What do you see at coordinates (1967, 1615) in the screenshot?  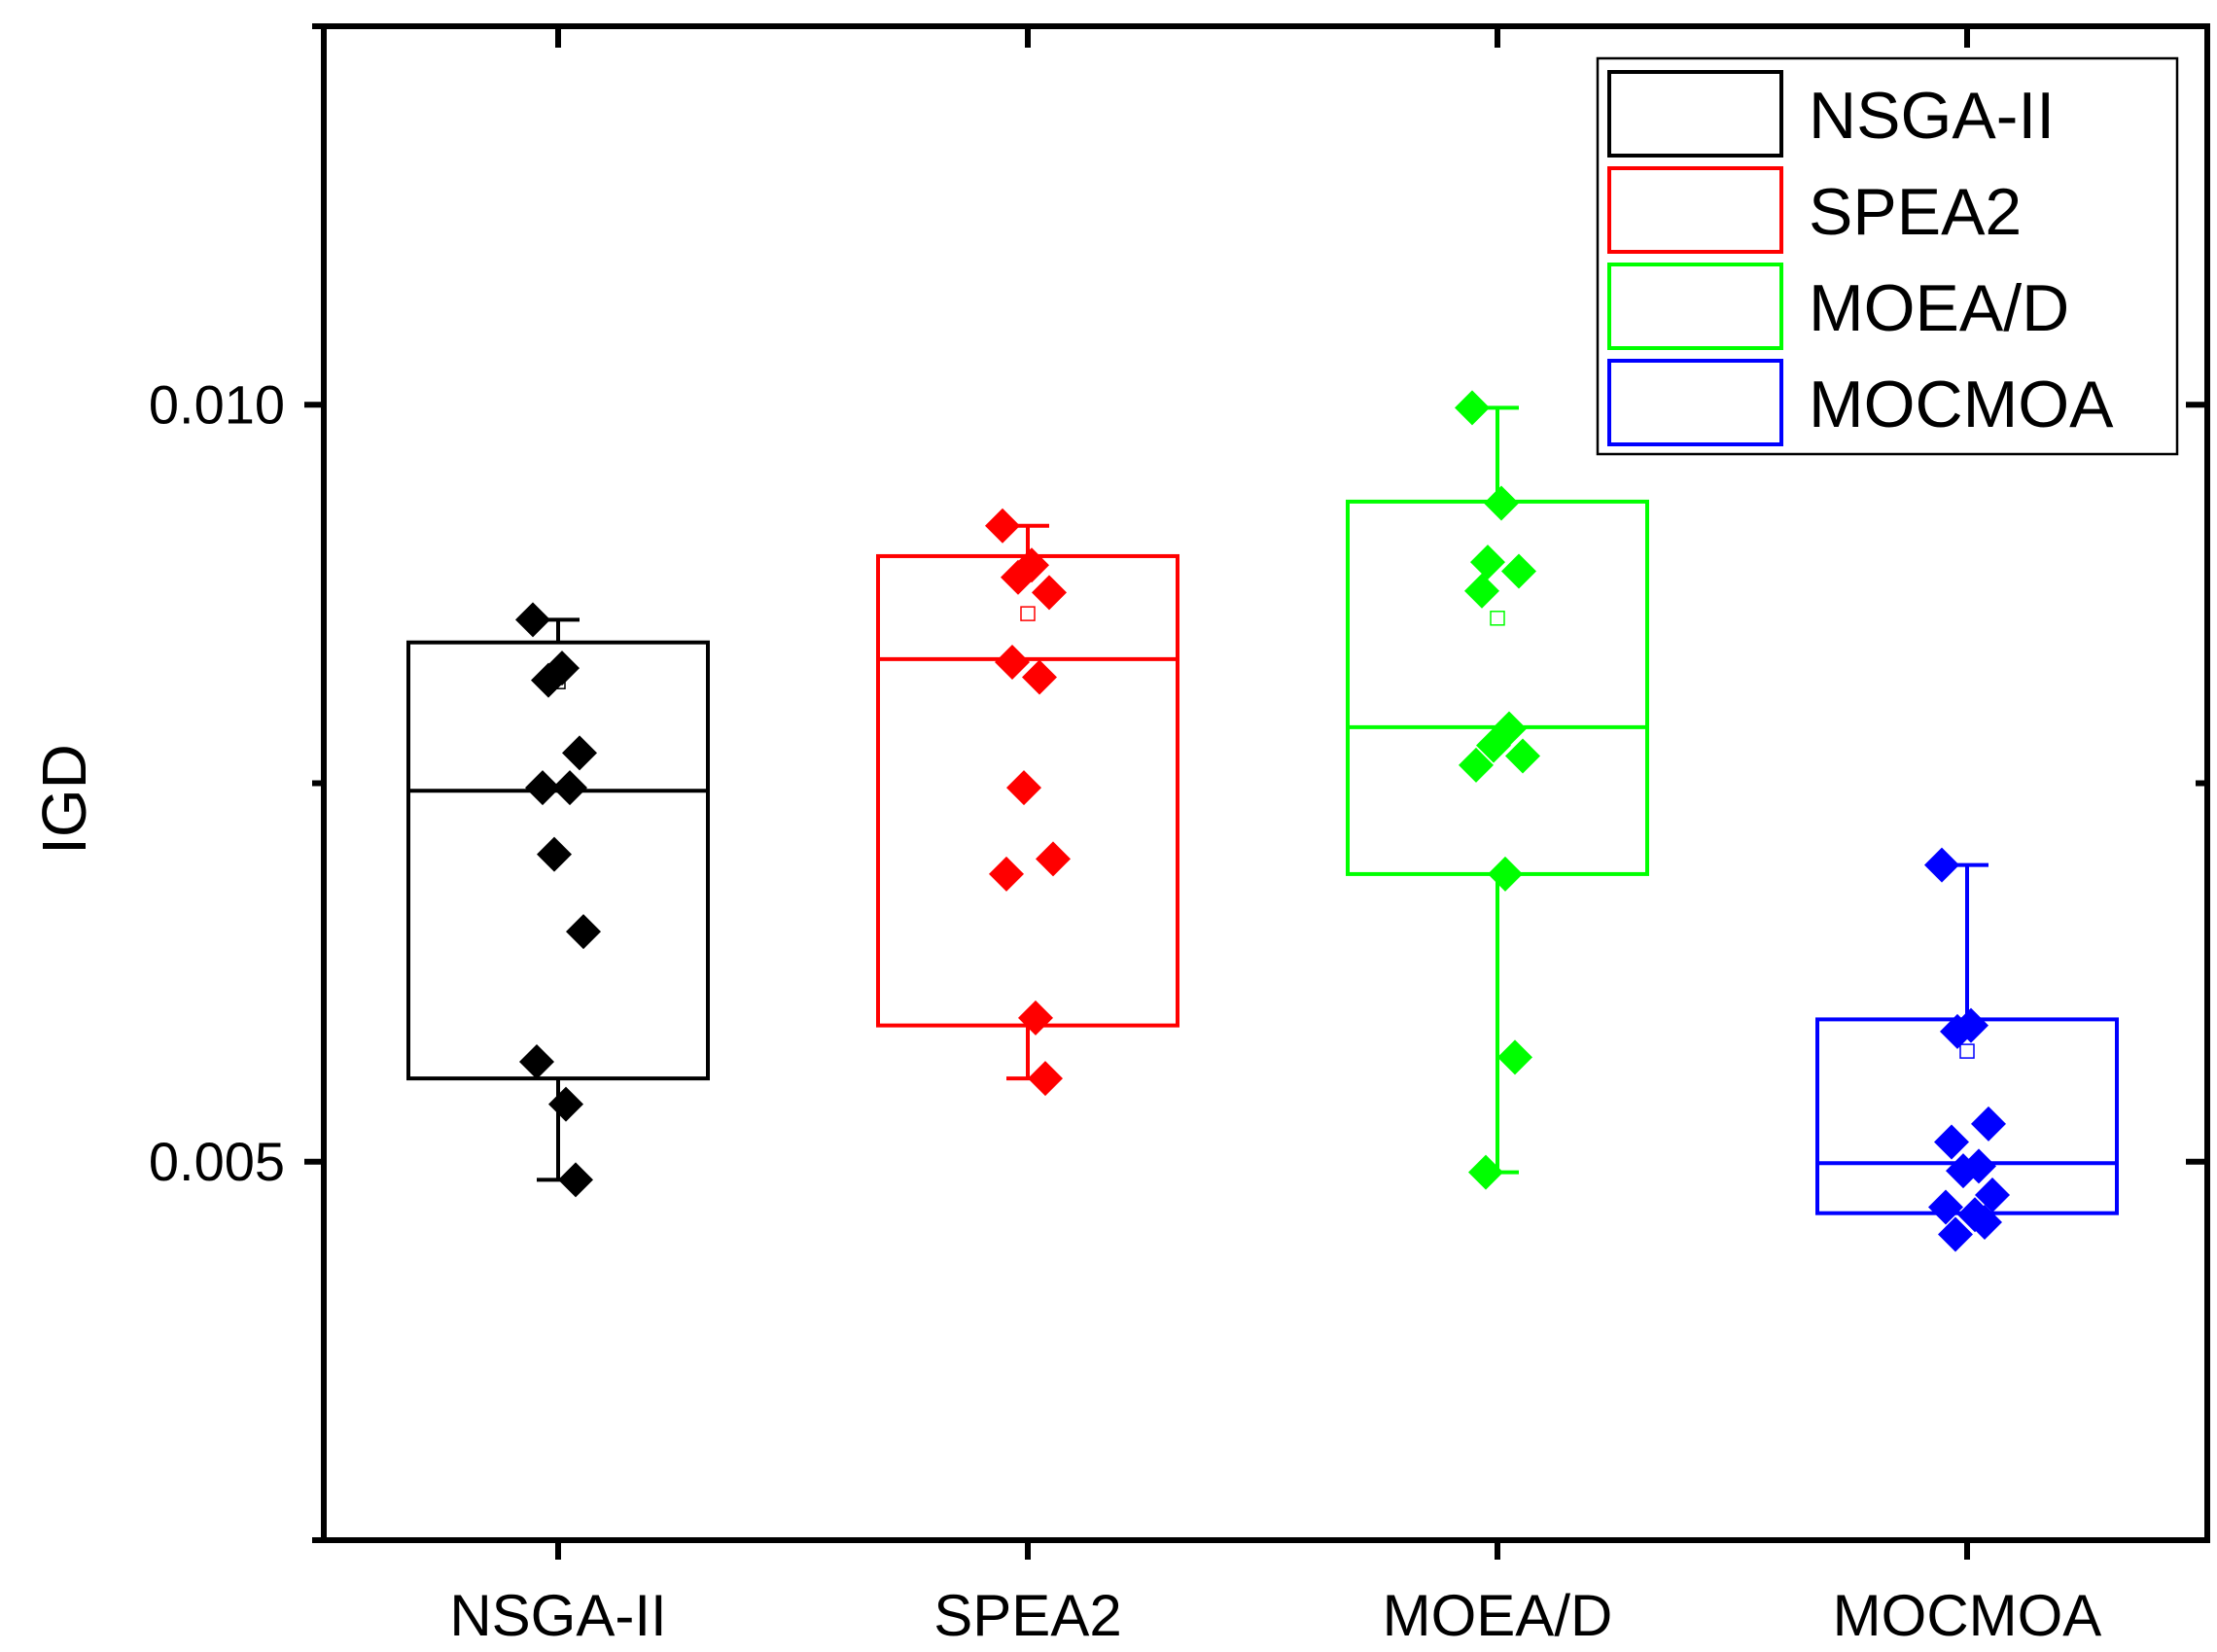 I see `x-tick-label: MOCMOA` at bounding box center [1967, 1615].